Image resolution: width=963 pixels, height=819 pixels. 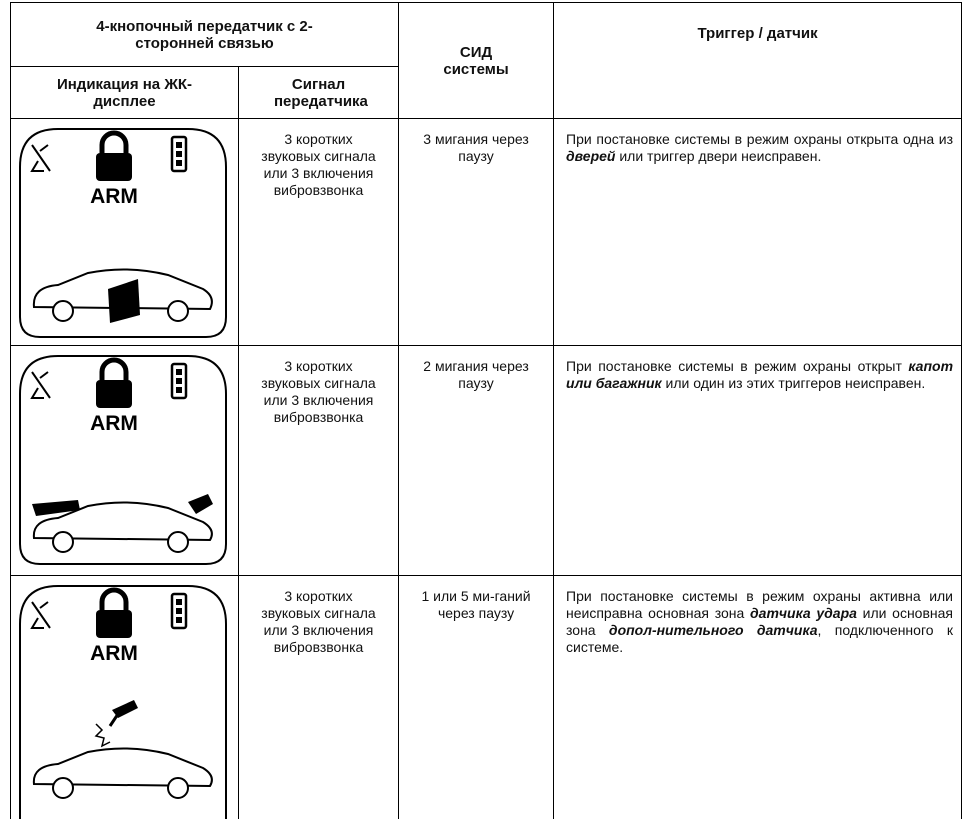 What do you see at coordinates (476, 61) in the screenshot?
I see `header-led: СИД системы` at bounding box center [476, 61].